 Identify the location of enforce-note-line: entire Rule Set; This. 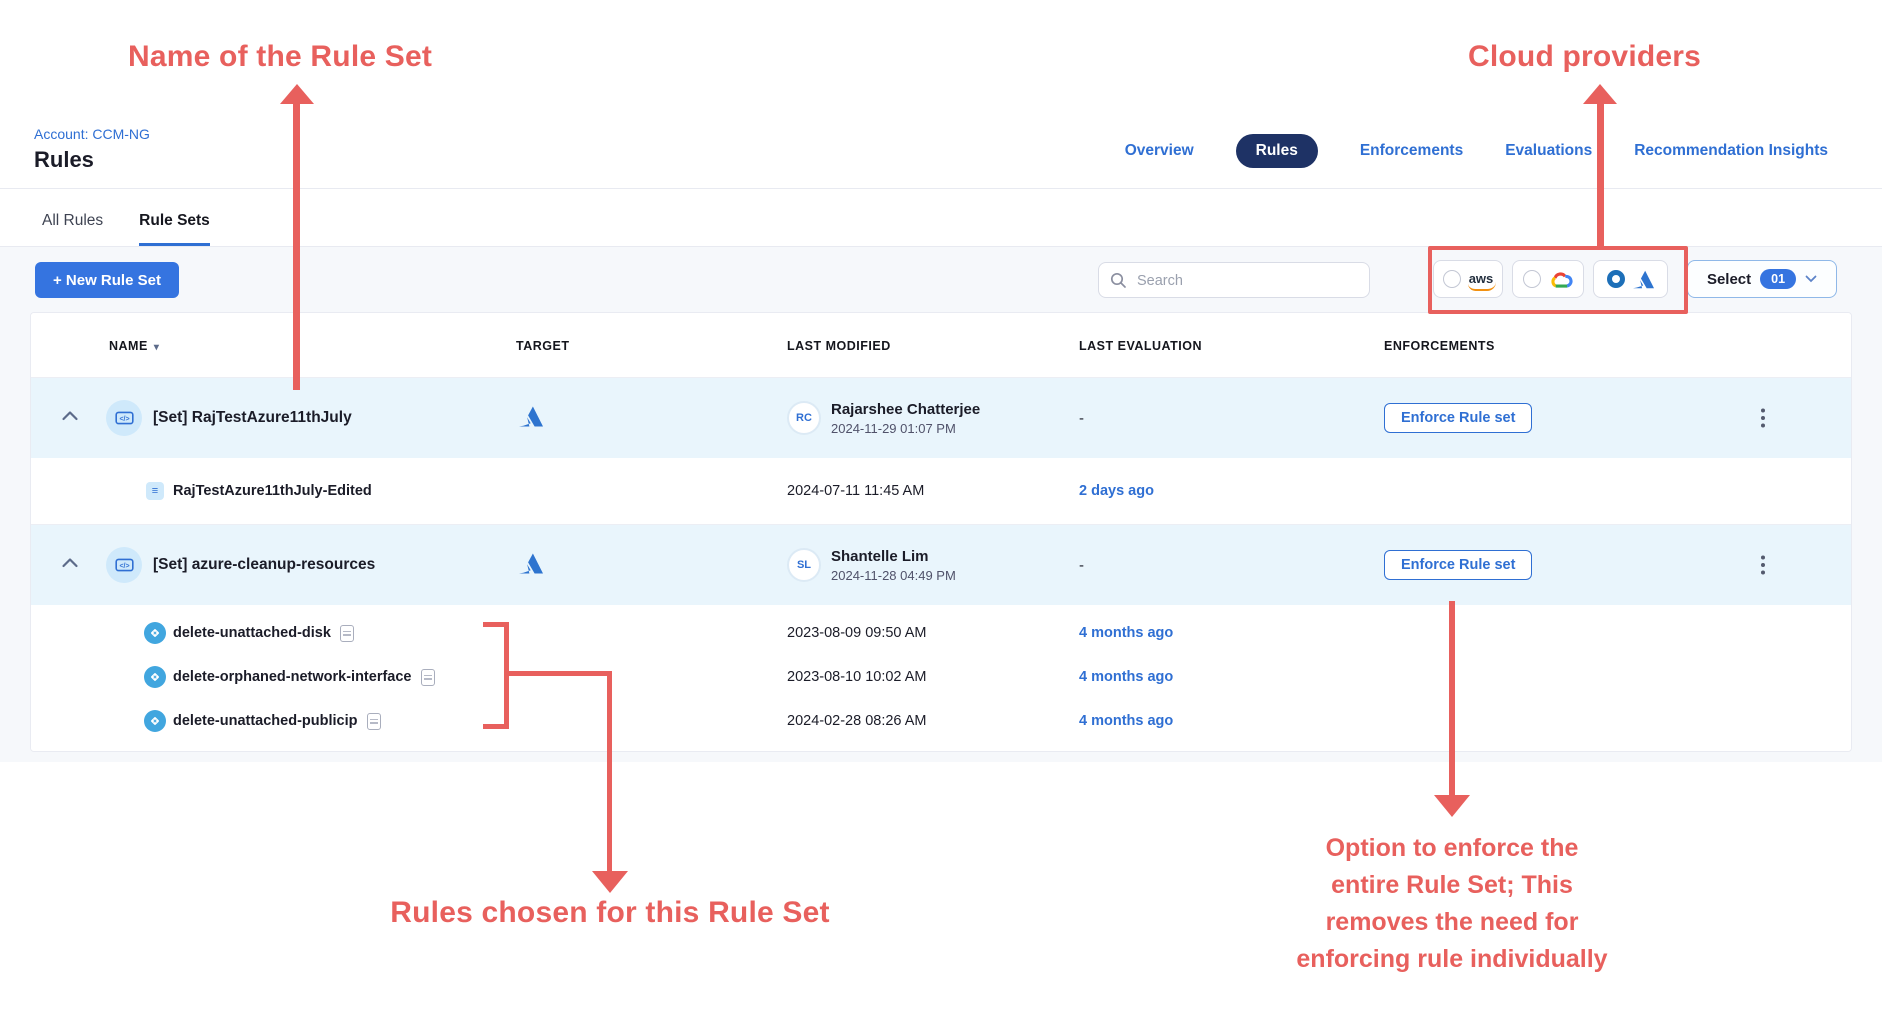
(1452, 885).